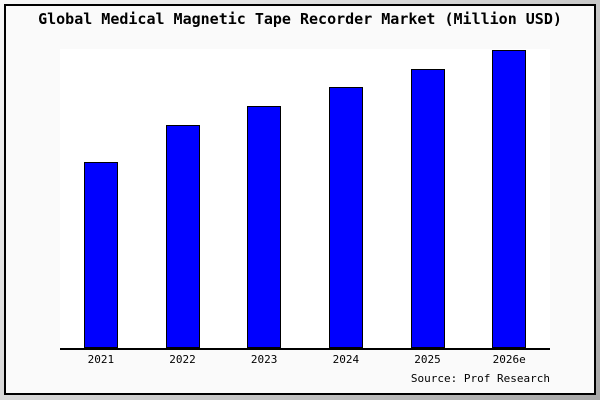 This screenshot has width=600, height=400. What do you see at coordinates (305, 361) in the screenshot?
I see `x-axis: 2021 2022 2023 2024 2025 2026e` at bounding box center [305, 361].